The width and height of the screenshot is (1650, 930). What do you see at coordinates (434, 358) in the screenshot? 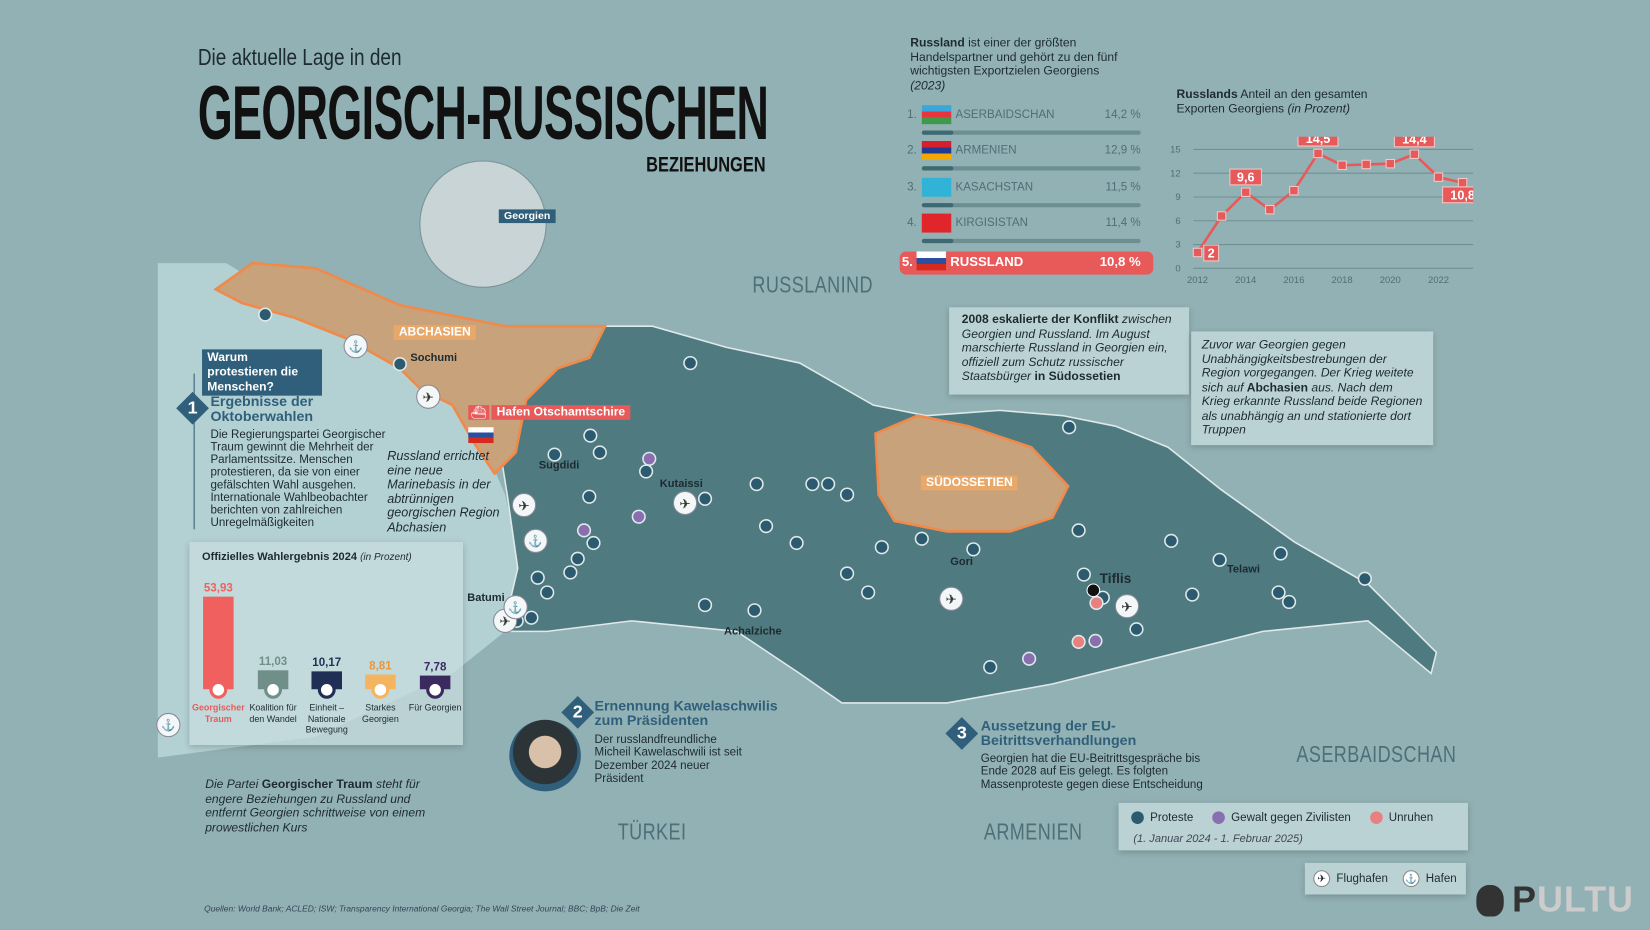
I see `city-label: Sochumi` at bounding box center [434, 358].